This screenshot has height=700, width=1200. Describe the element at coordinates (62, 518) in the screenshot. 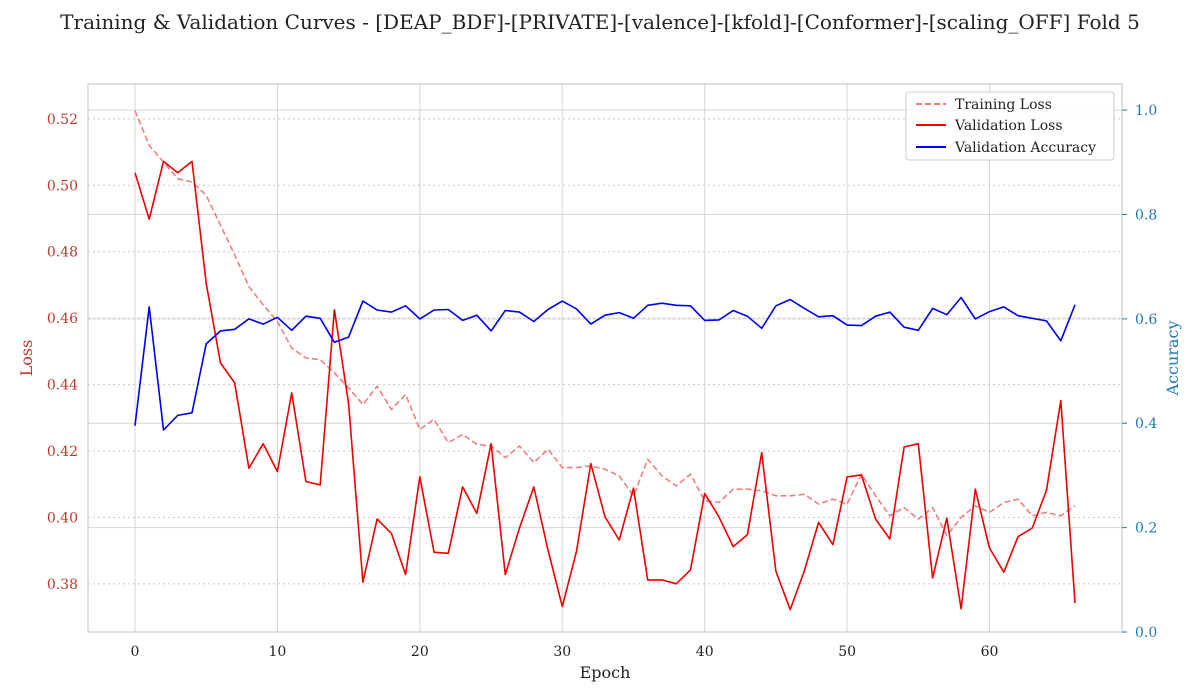

I see `y-tick-label-left: 0.40` at that location.